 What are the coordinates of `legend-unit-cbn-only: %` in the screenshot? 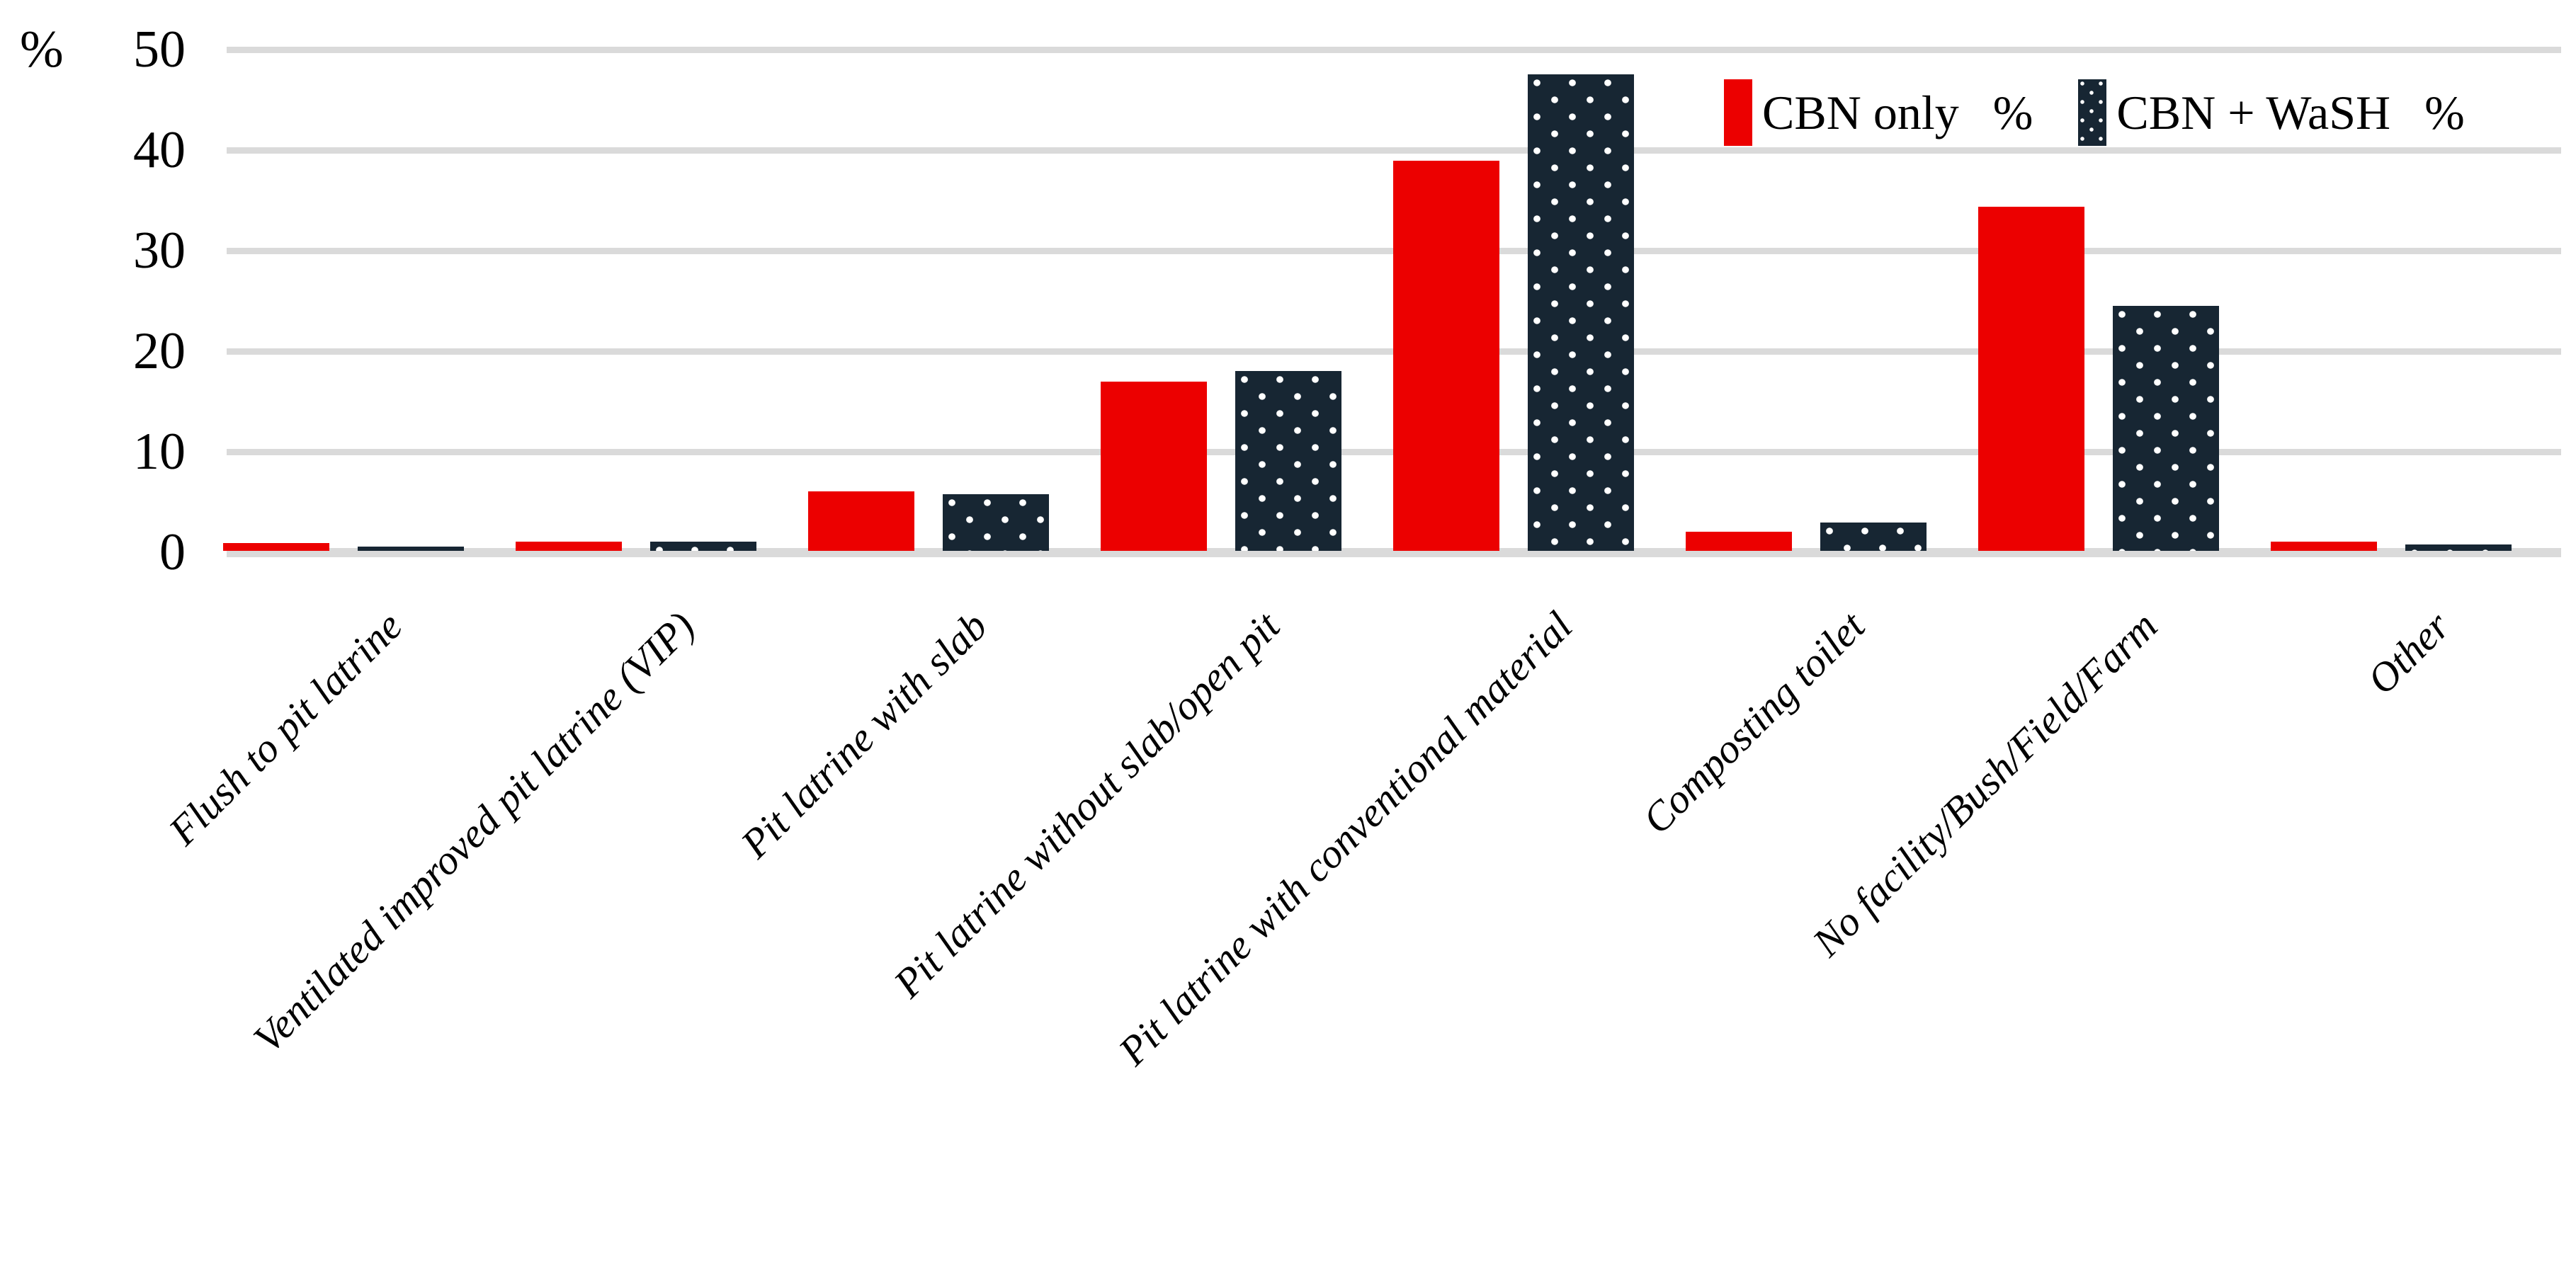 It's located at (2012, 112).